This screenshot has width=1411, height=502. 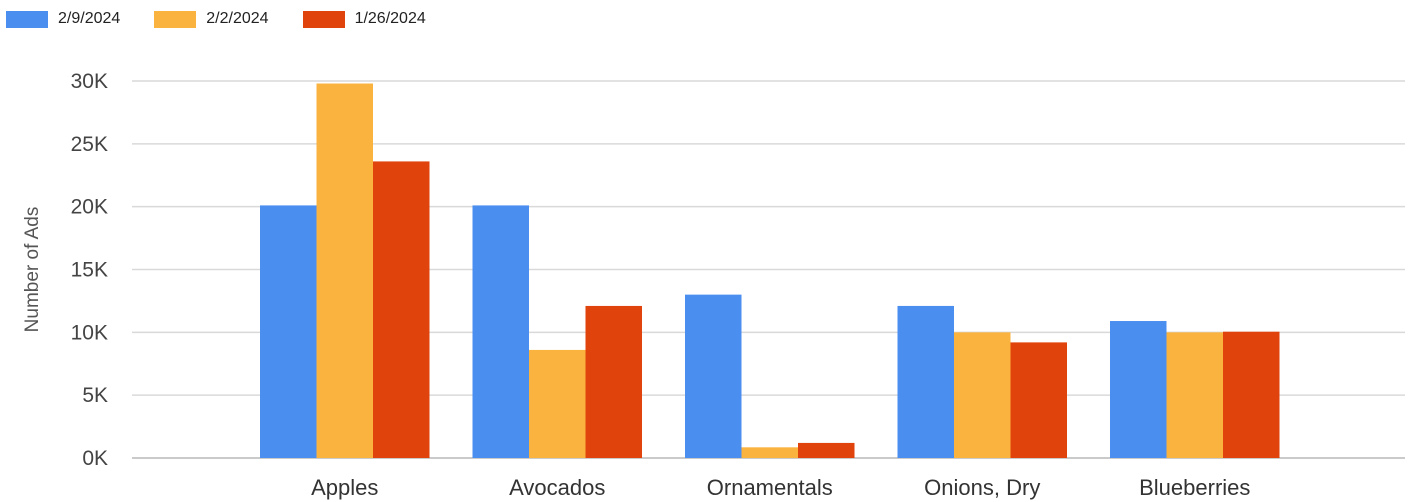 I want to click on y-tick-label: 10K, so click(x=89, y=332).